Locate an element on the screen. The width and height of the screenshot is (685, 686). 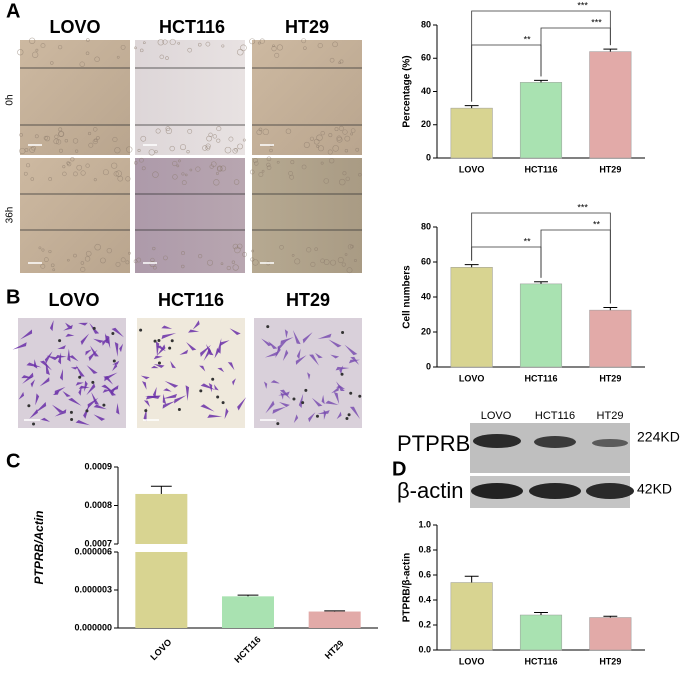
significance-bracket is located at coordinates (541, 258).